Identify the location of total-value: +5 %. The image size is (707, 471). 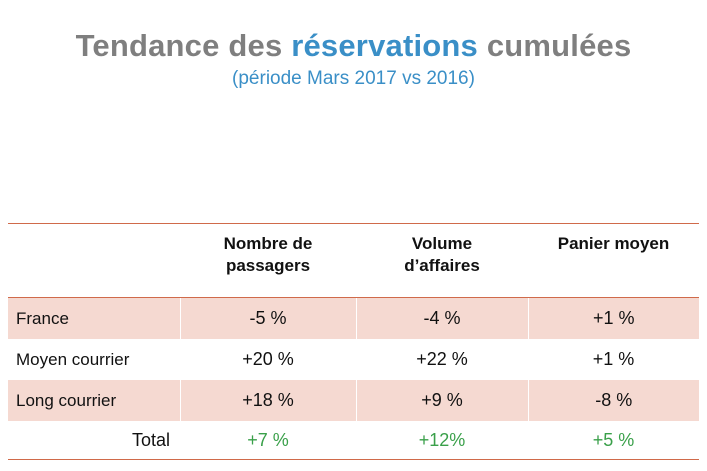
(613, 439).